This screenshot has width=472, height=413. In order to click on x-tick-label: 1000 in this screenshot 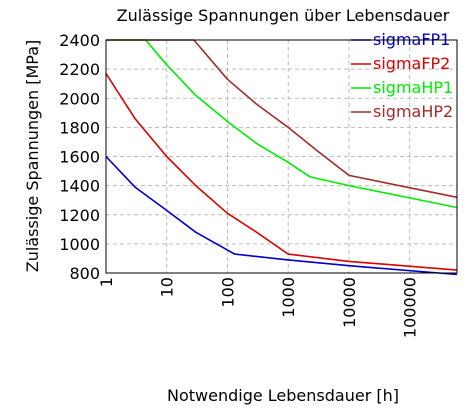, I will do `click(288, 297)`.